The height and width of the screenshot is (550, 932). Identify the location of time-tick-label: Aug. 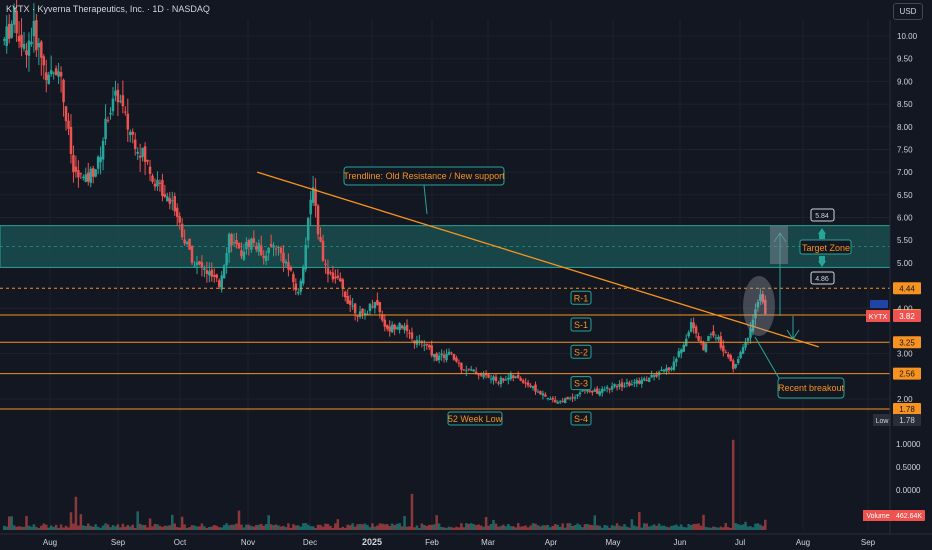
(50, 542).